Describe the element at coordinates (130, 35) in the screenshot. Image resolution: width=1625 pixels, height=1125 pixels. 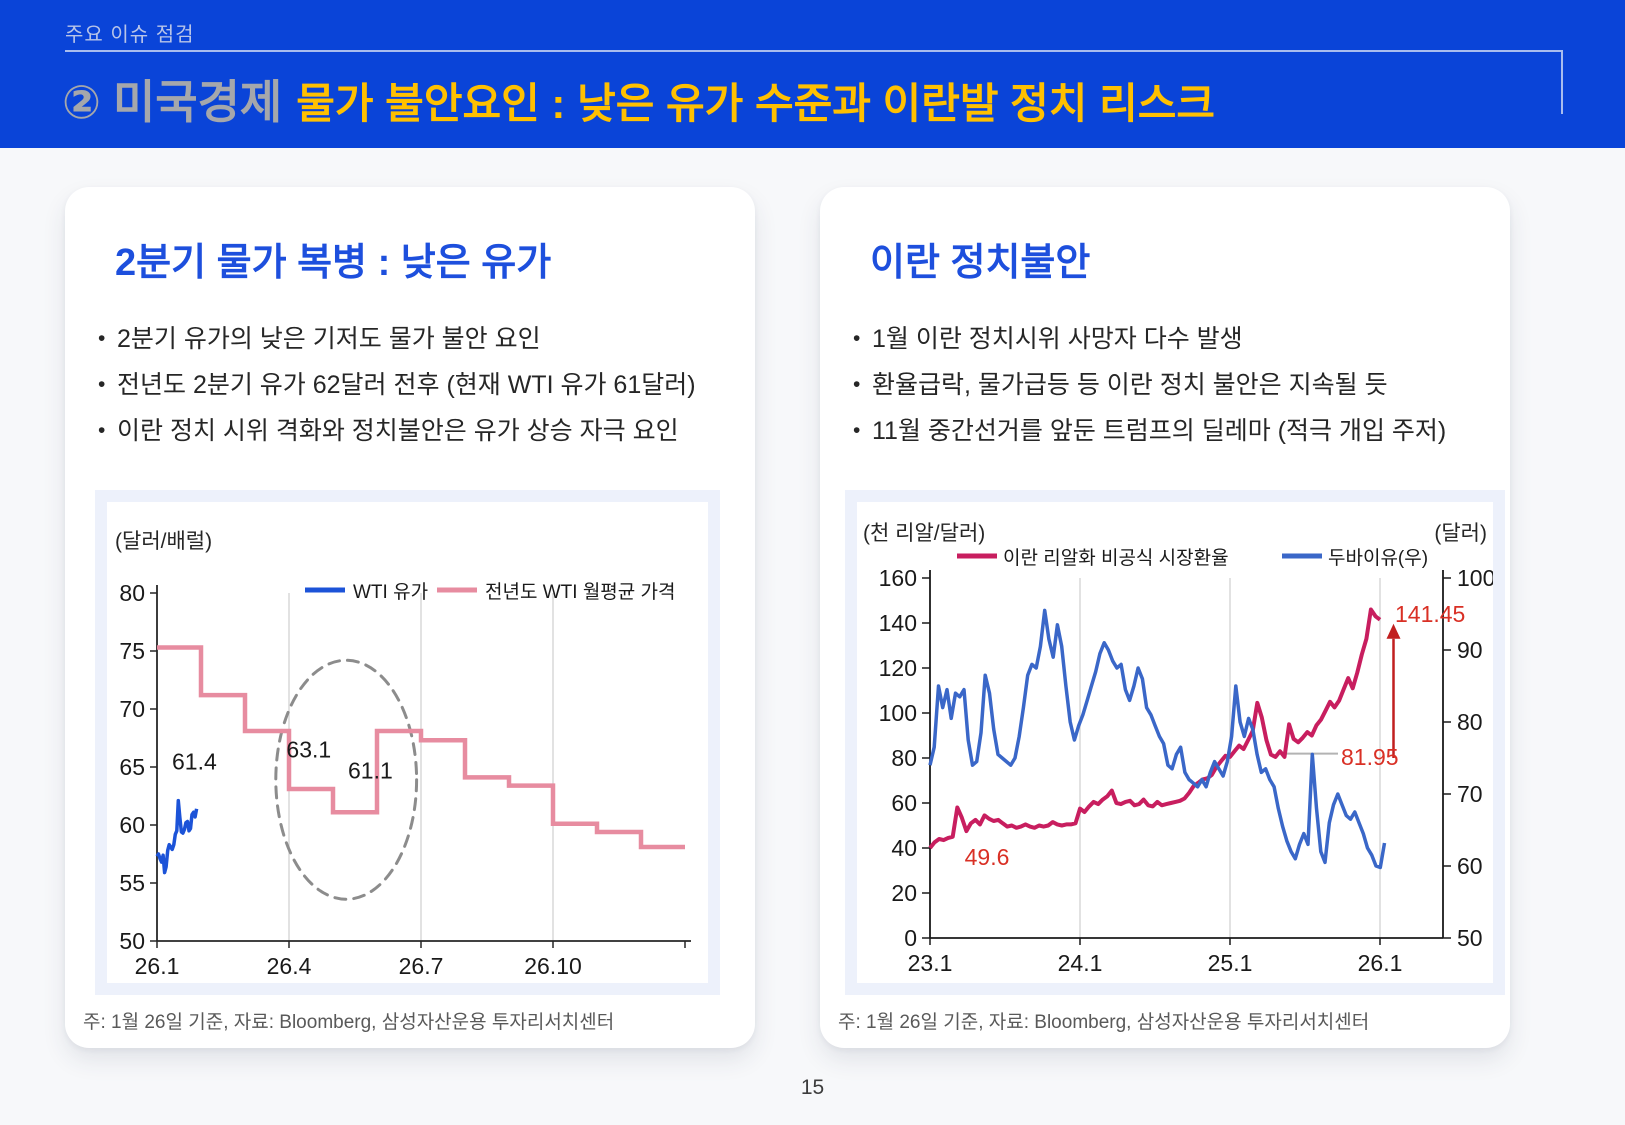
I see `eyebrow-label: 주요 이슈 점검` at that location.